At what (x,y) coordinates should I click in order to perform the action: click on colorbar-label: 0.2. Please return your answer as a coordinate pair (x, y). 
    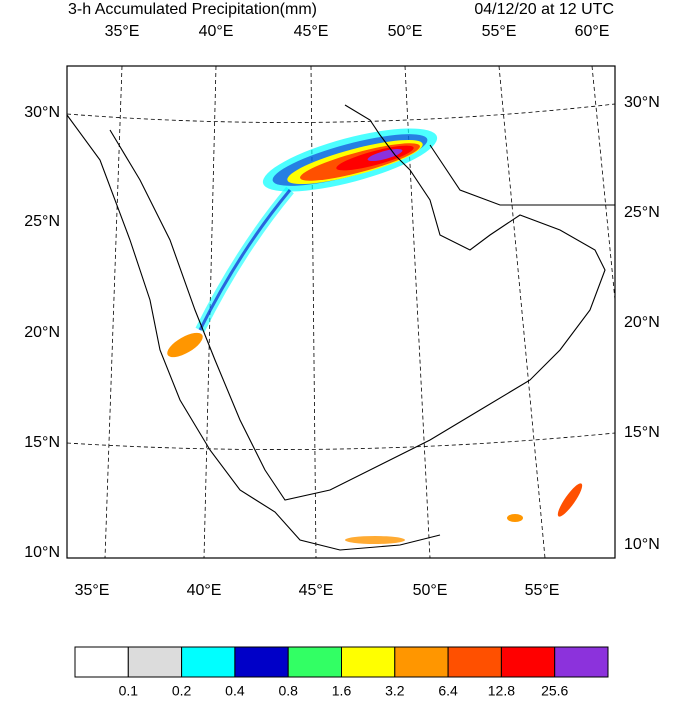
    Looking at the image, I should click on (182, 691).